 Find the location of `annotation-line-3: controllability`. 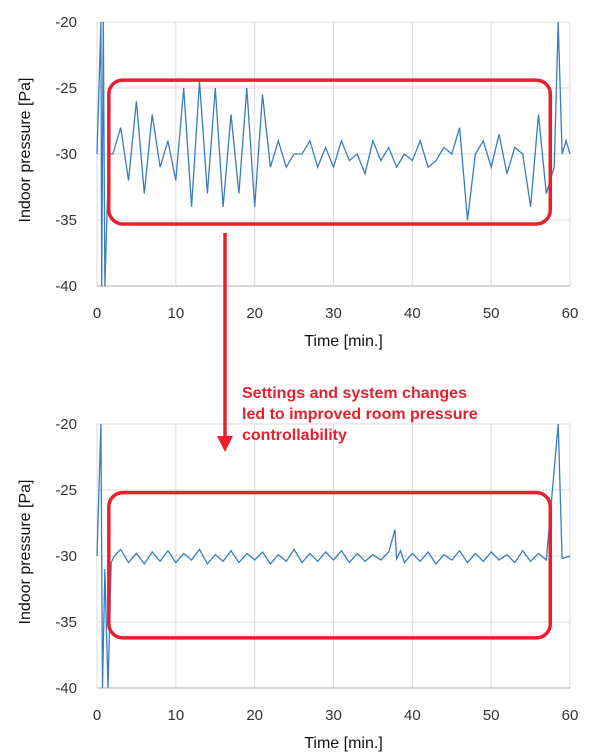

annotation-line-3: controllability is located at coordinates (294, 435).